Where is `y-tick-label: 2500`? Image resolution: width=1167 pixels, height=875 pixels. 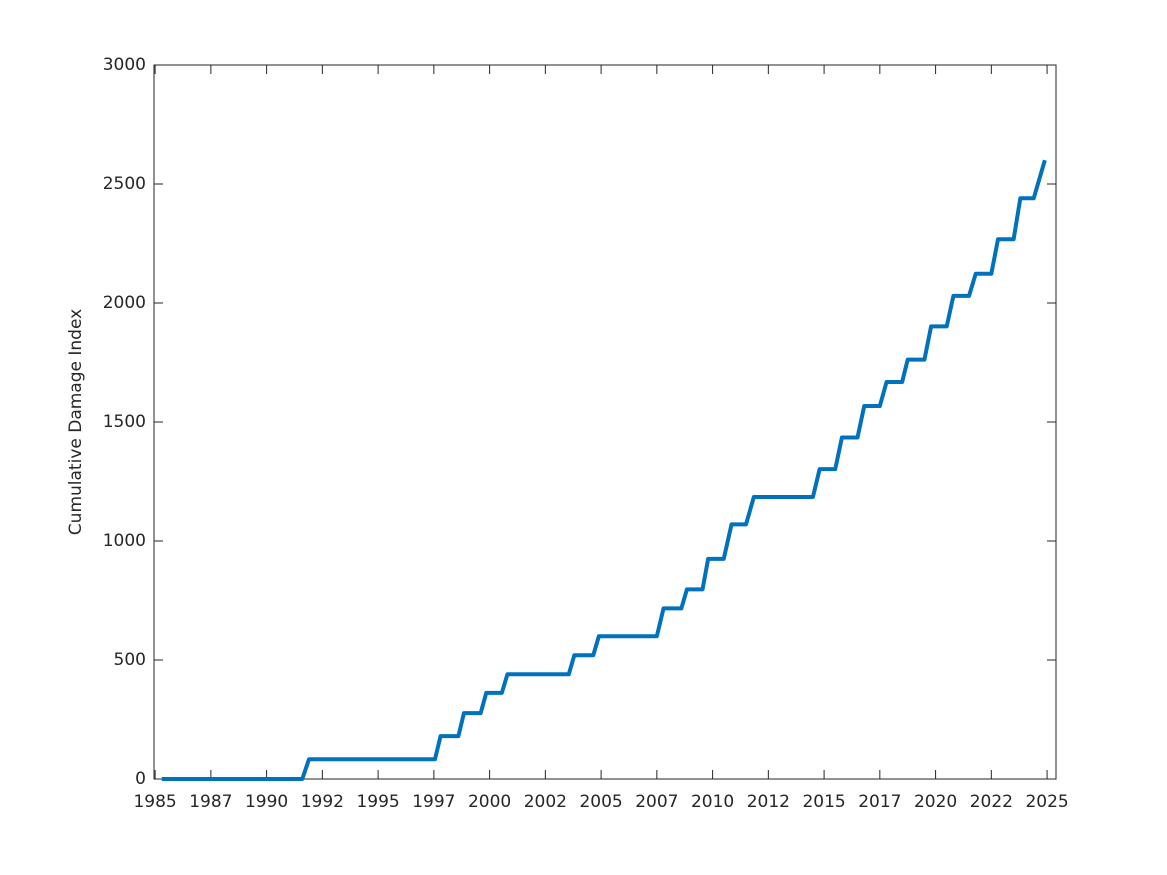 y-tick-label: 2500 is located at coordinates (124, 184).